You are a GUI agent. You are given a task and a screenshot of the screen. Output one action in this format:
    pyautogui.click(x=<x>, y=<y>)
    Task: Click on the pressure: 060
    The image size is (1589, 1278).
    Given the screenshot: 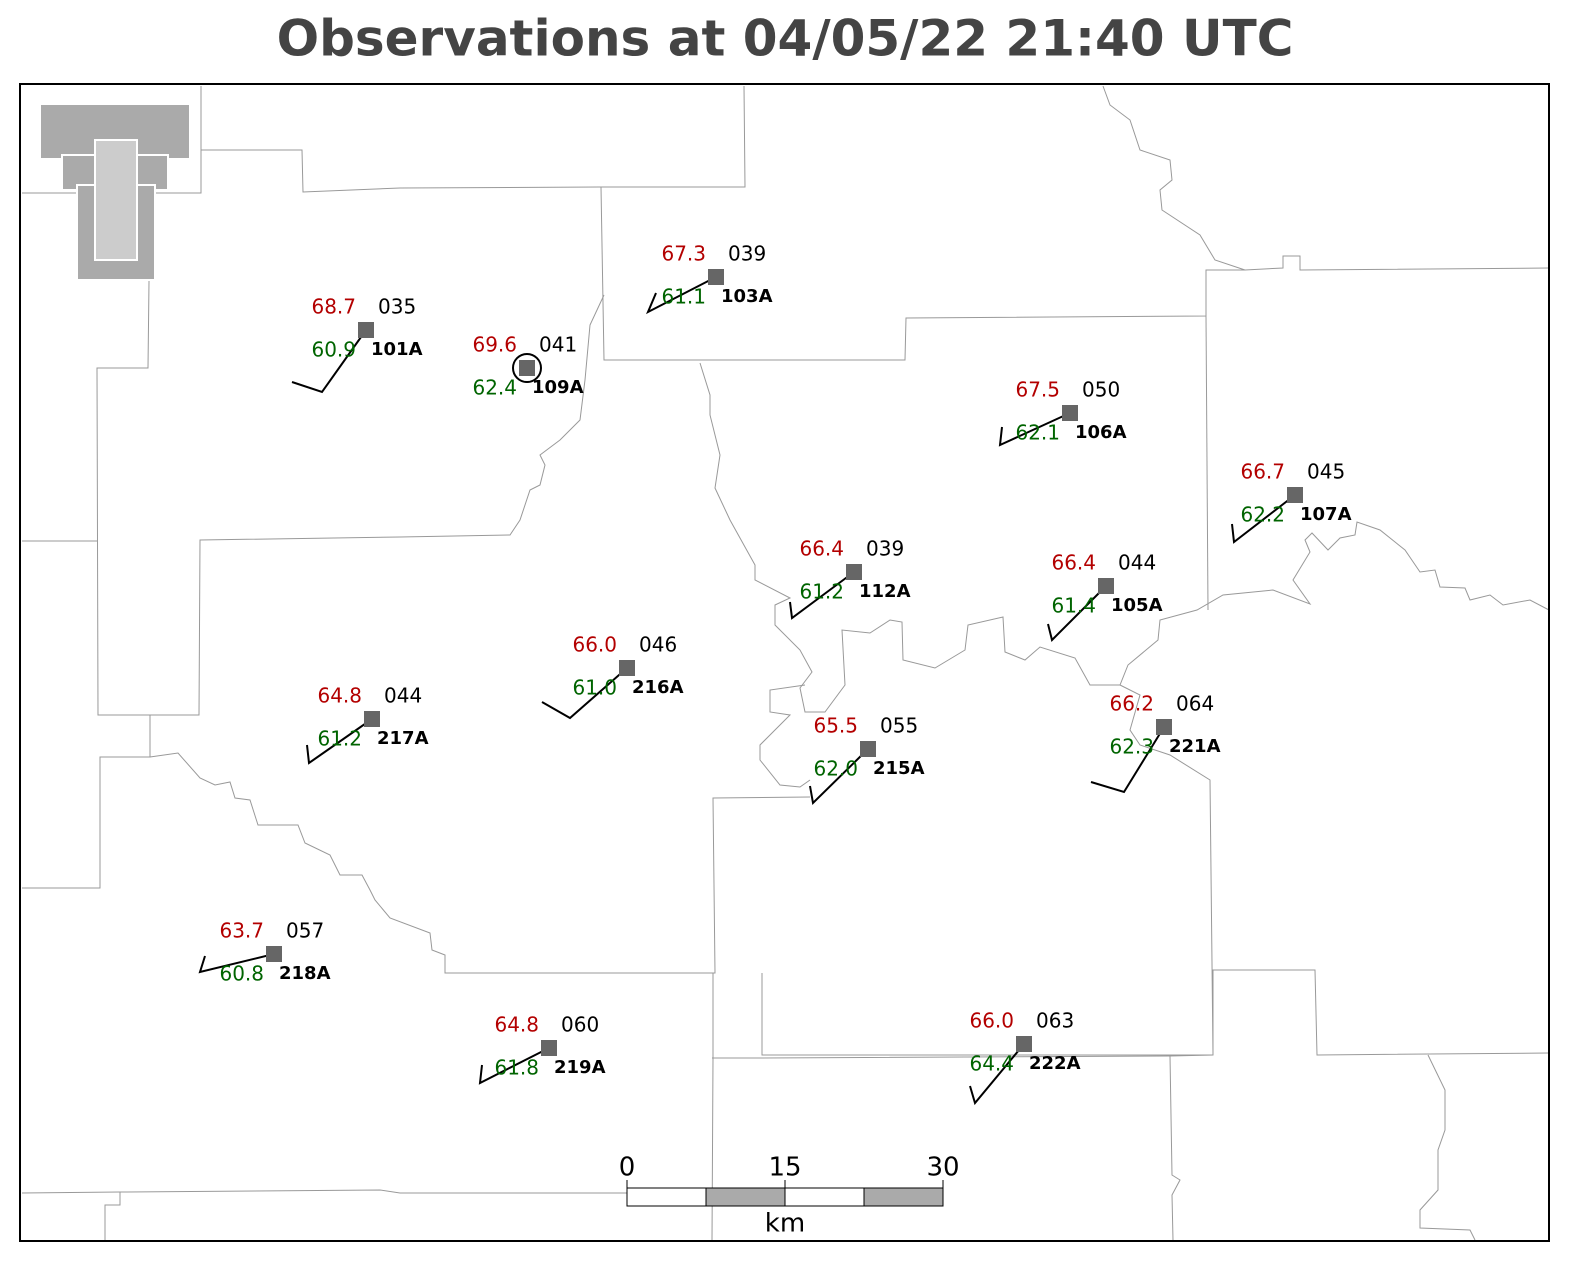 What is the action you would take?
    pyautogui.click(x=580, y=1025)
    